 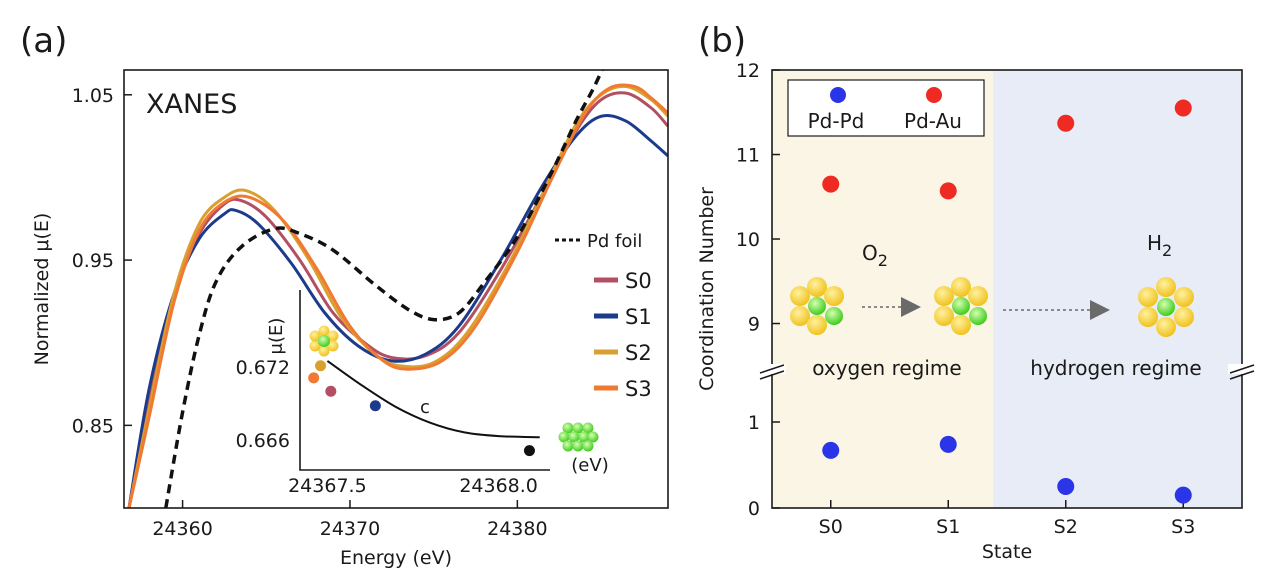 I want to click on point-pd-au-s2, so click(x=1066, y=123).